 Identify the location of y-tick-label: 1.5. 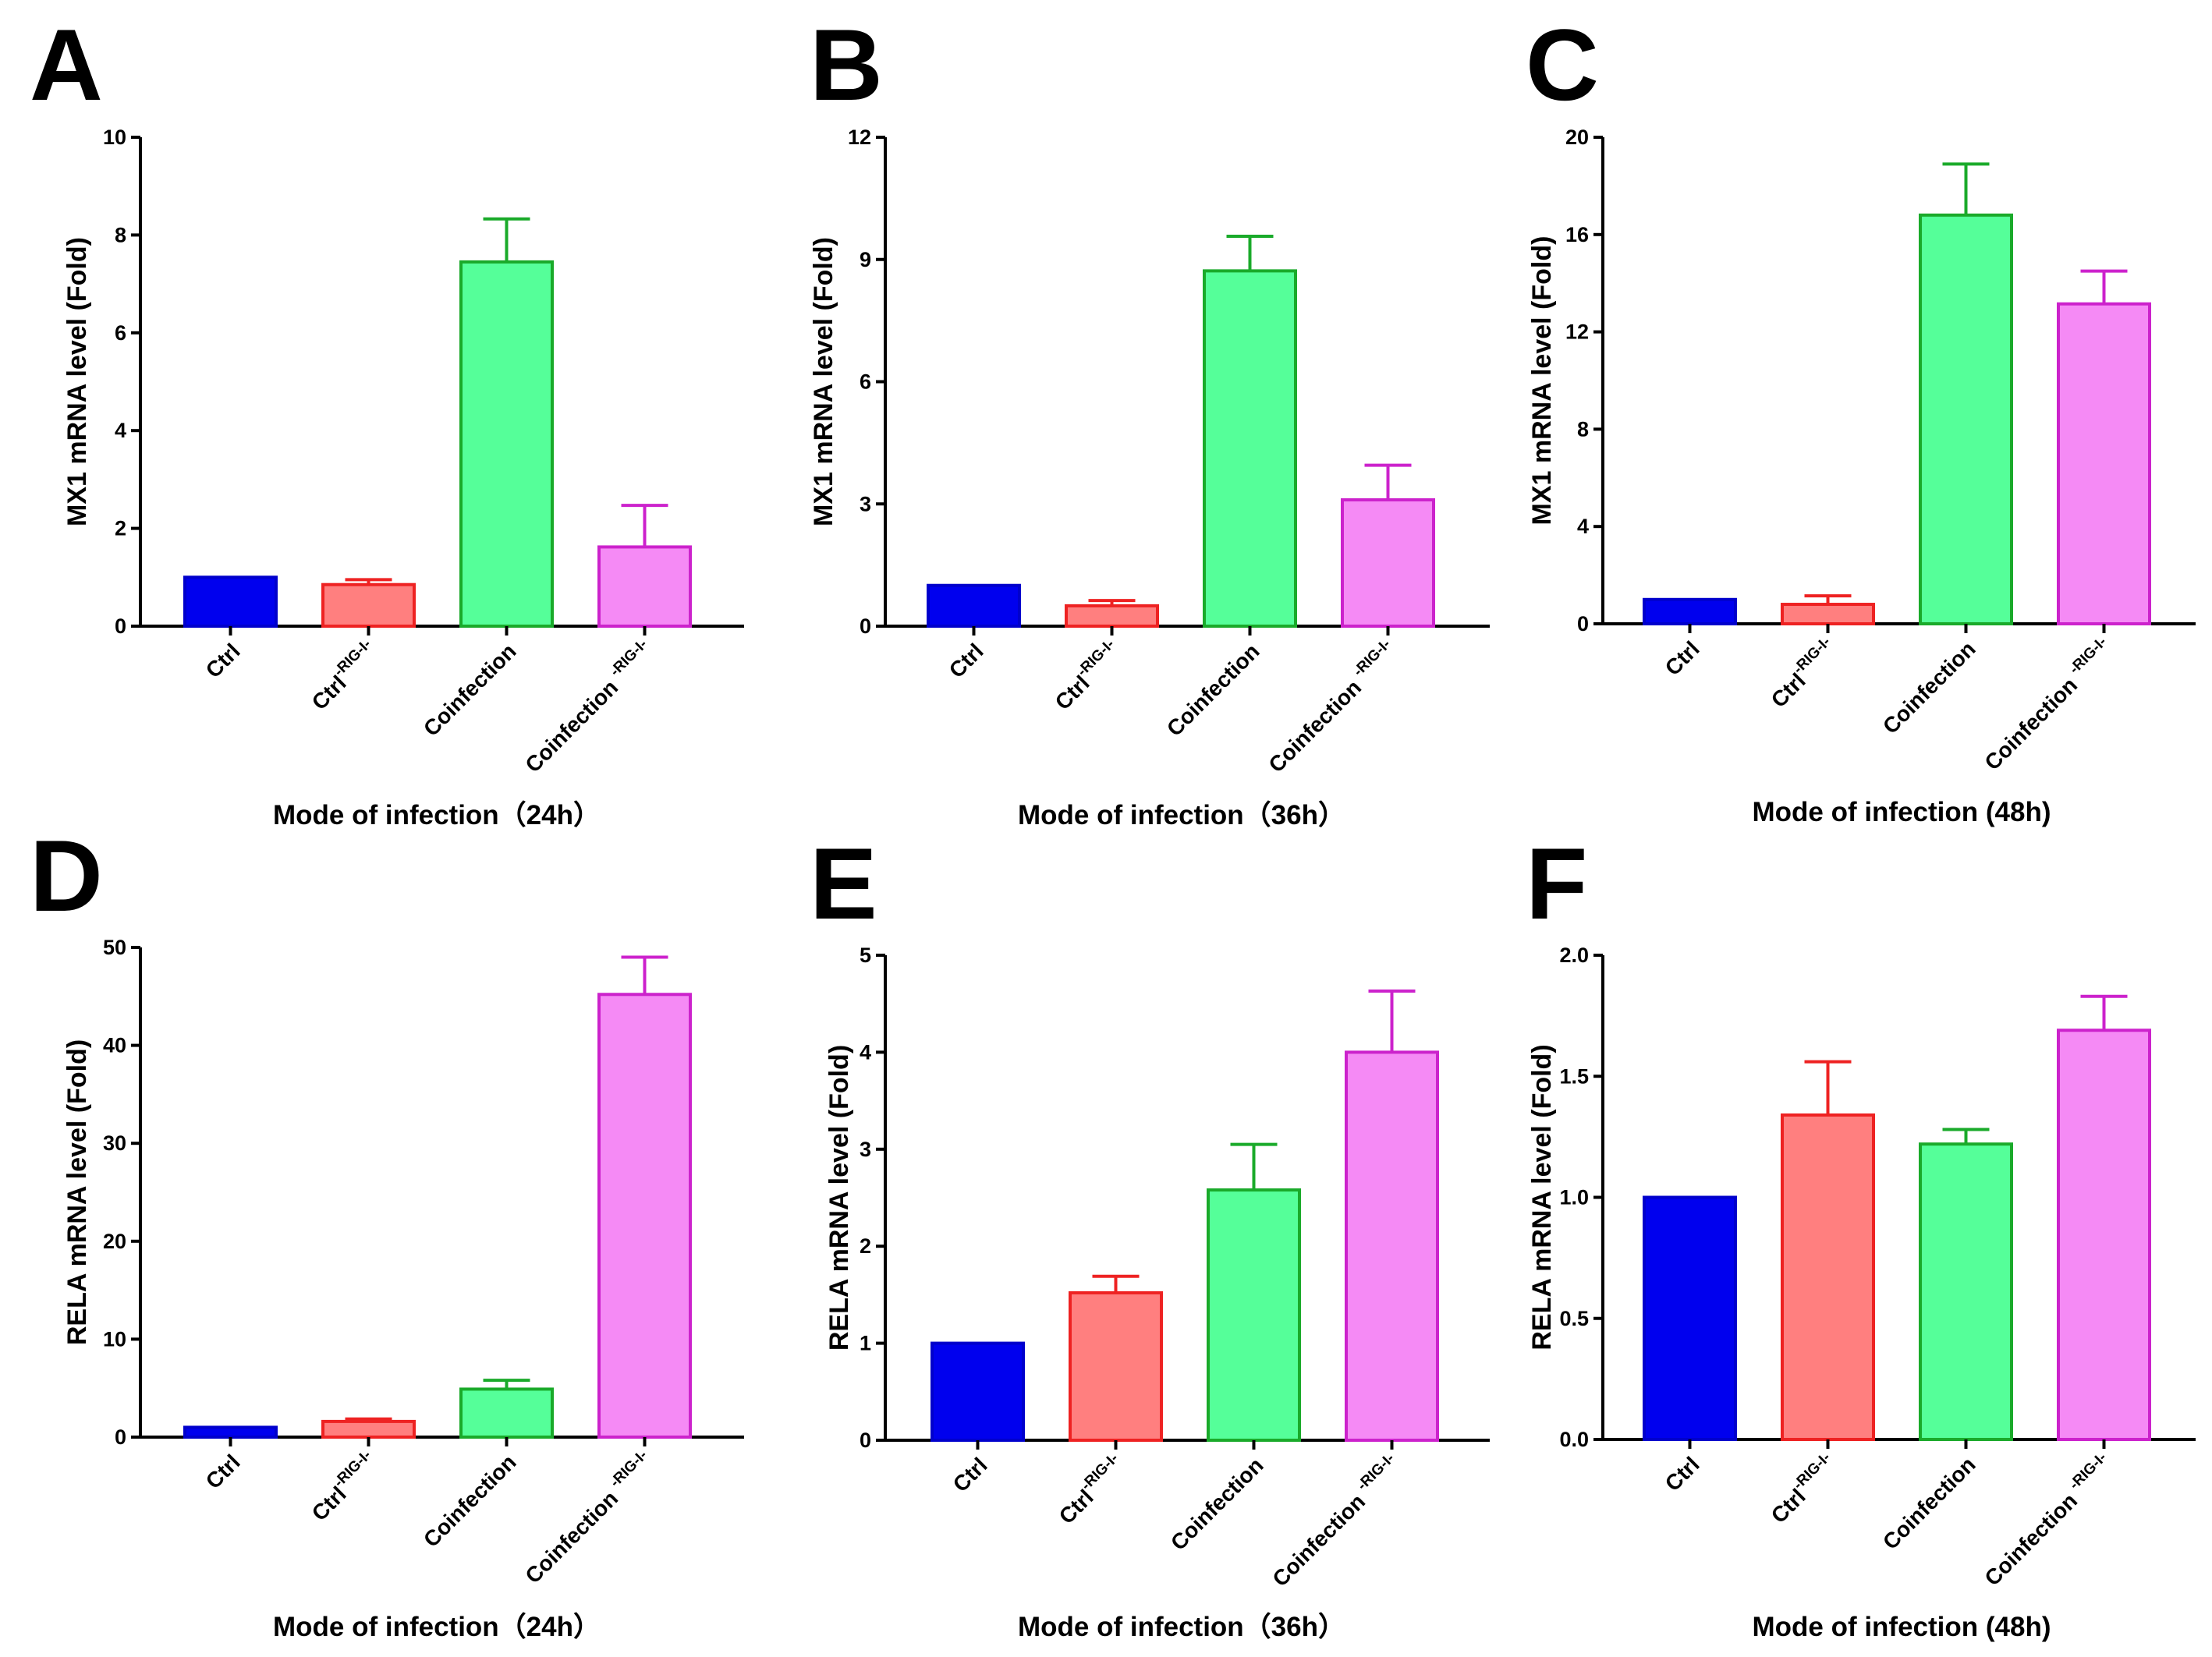
(1574, 1076).